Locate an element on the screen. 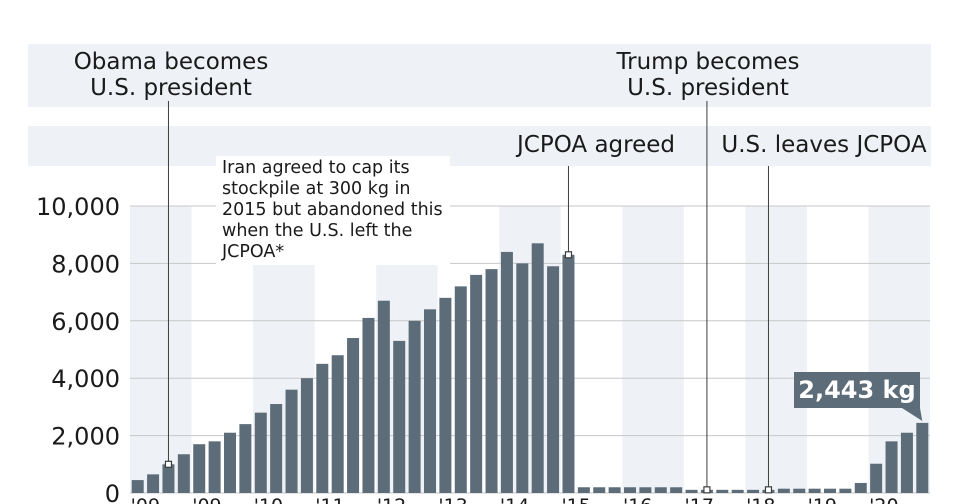  x-tick-label: '10 is located at coordinates (268, 499).